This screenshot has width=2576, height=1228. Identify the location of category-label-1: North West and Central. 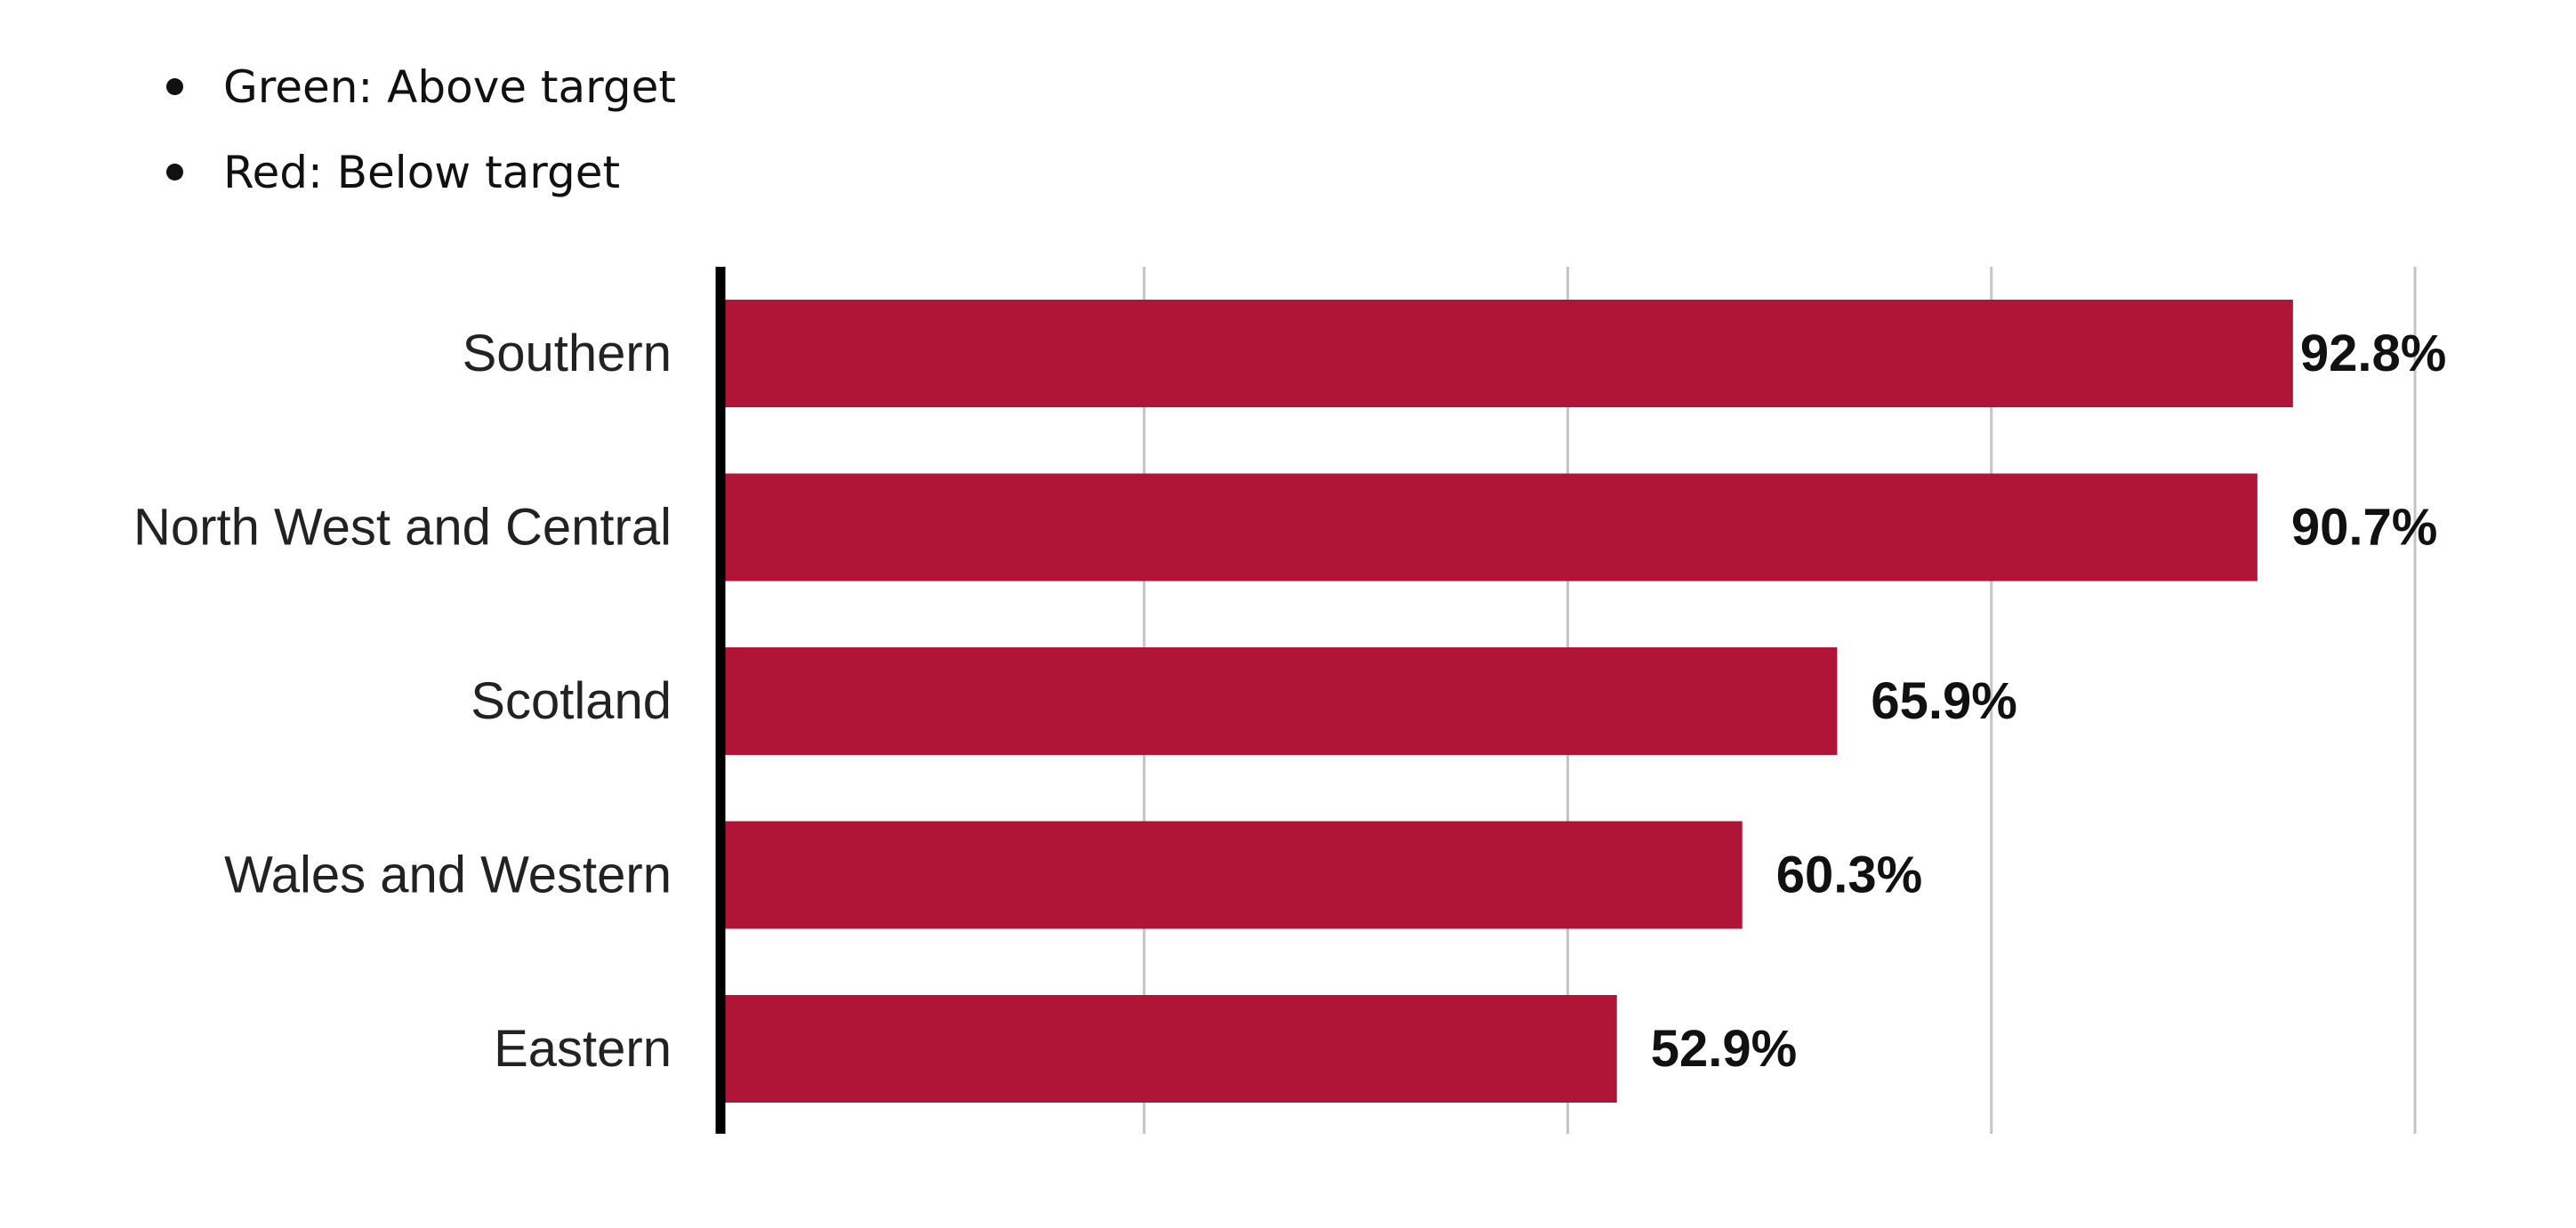
(402, 528).